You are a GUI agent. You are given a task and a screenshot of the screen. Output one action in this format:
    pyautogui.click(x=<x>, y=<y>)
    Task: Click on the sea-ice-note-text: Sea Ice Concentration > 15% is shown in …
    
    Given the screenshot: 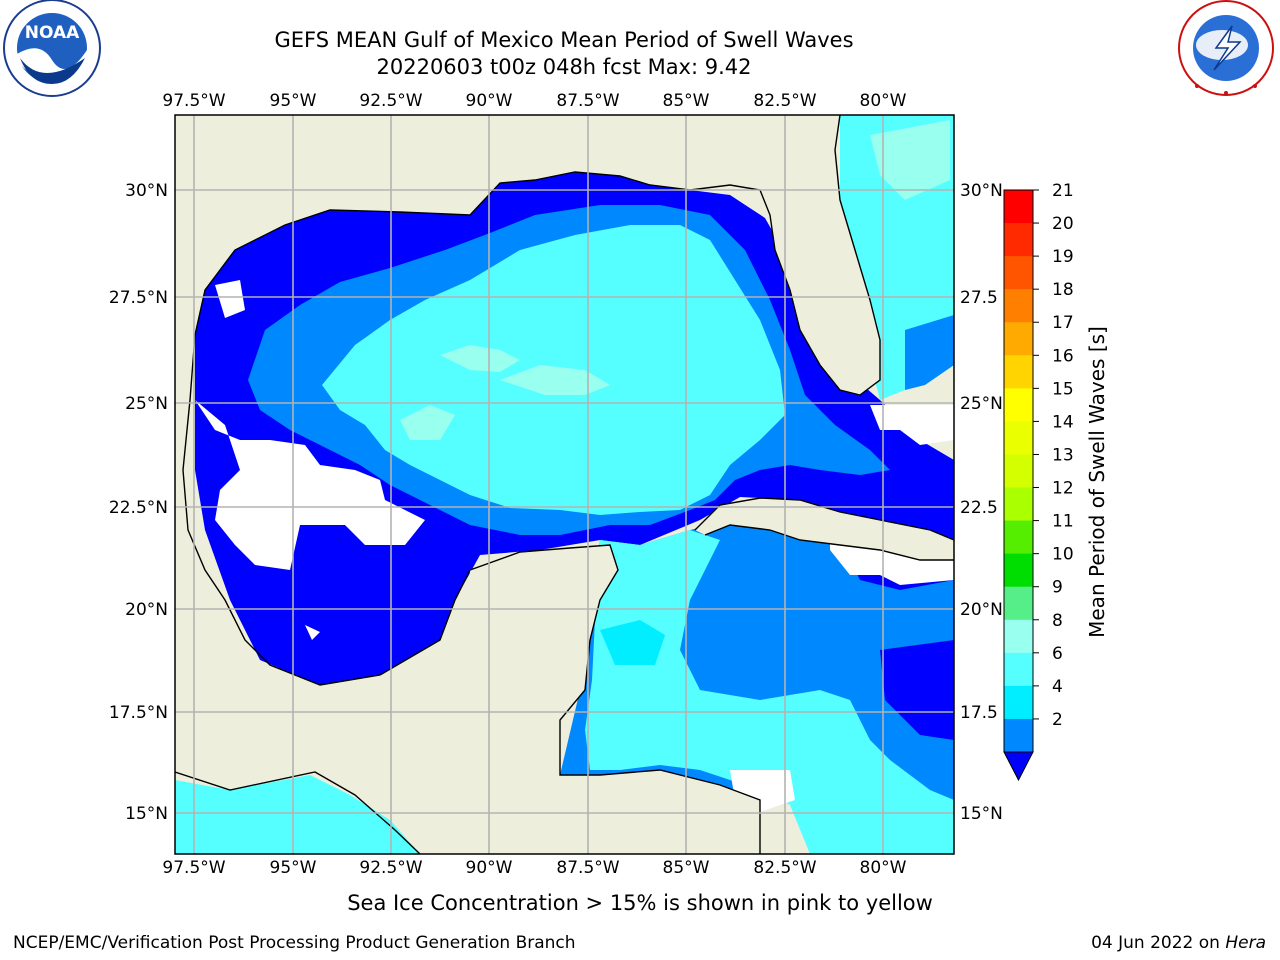 What is the action you would take?
    pyautogui.click(x=640, y=903)
    